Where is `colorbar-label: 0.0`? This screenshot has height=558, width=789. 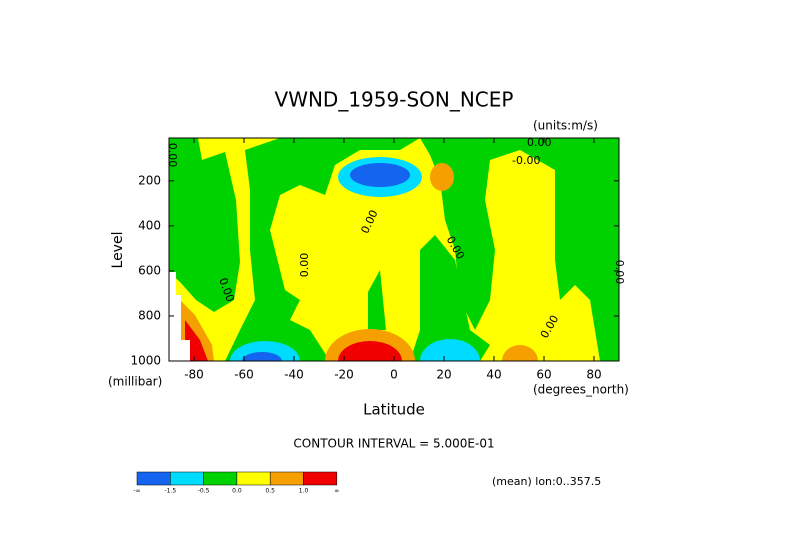
colorbar-label: 0.0 is located at coordinates (237, 491).